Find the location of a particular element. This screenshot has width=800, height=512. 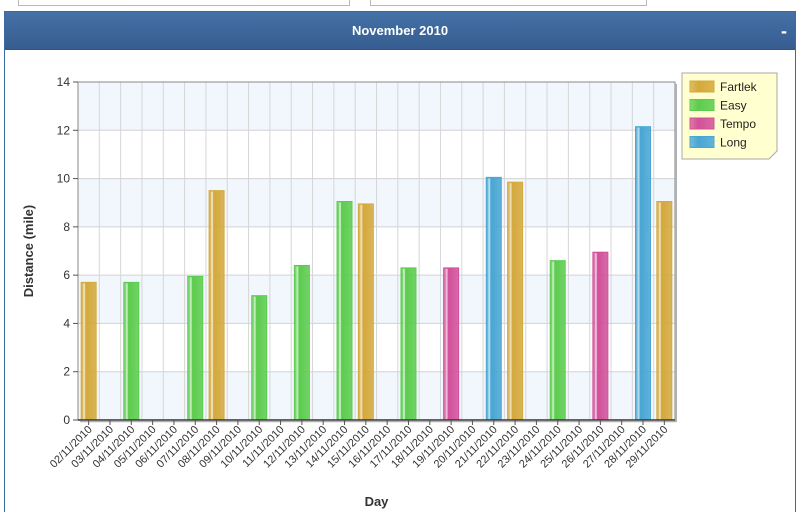

y-tick-label: 2 is located at coordinates (66, 372).